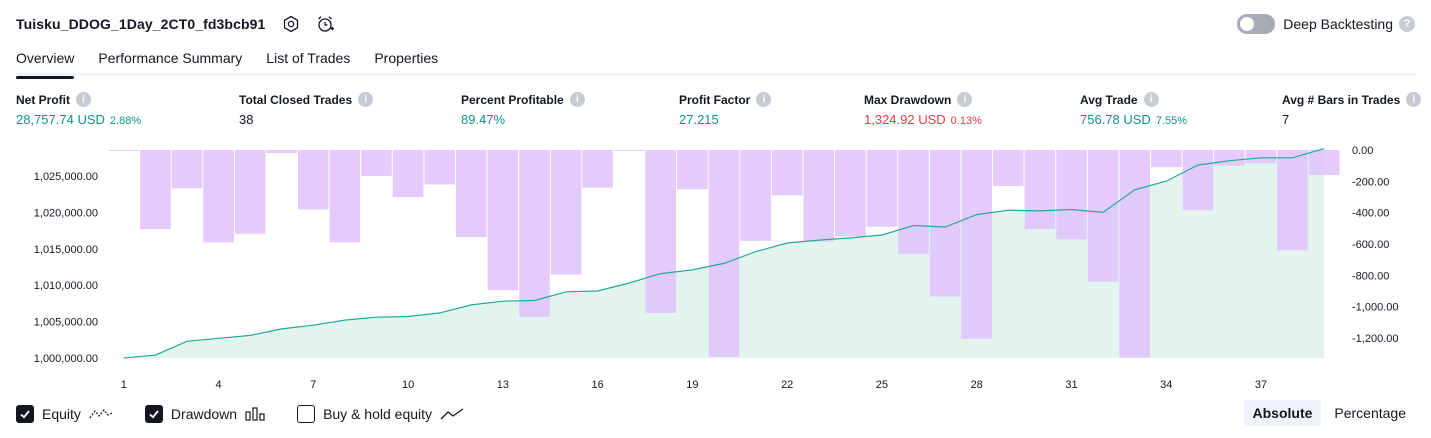 The width and height of the screenshot is (1431, 438). What do you see at coordinates (1256, 24) in the screenshot?
I see `deep-backtesting-toggle` at bounding box center [1256, 24].